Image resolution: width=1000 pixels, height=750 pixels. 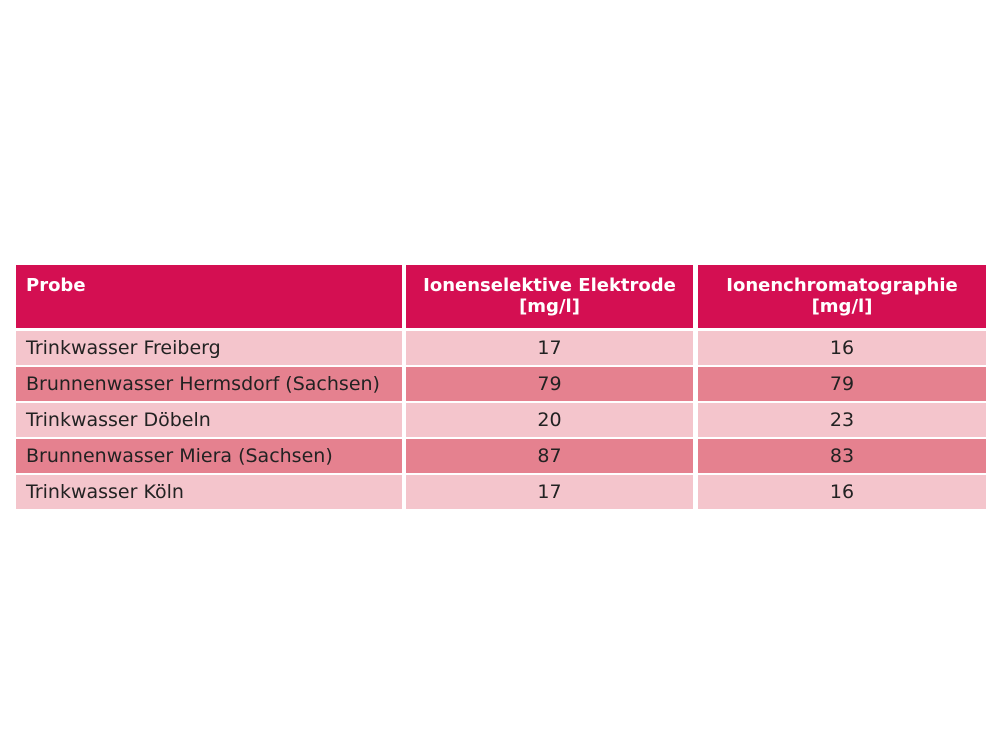 What do you see at coordinates (209, 492) in the screenshot?
I see `table-cell: Trinkwasser Köln` at bounding box center [209, 492].